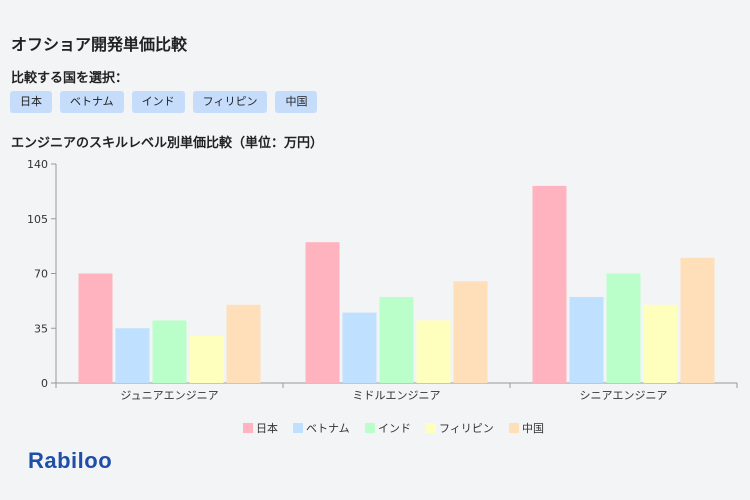  I want to click on chart-title: エンジニアのスキルレベル別単価比較（単位：万円）, so click(167, 143).